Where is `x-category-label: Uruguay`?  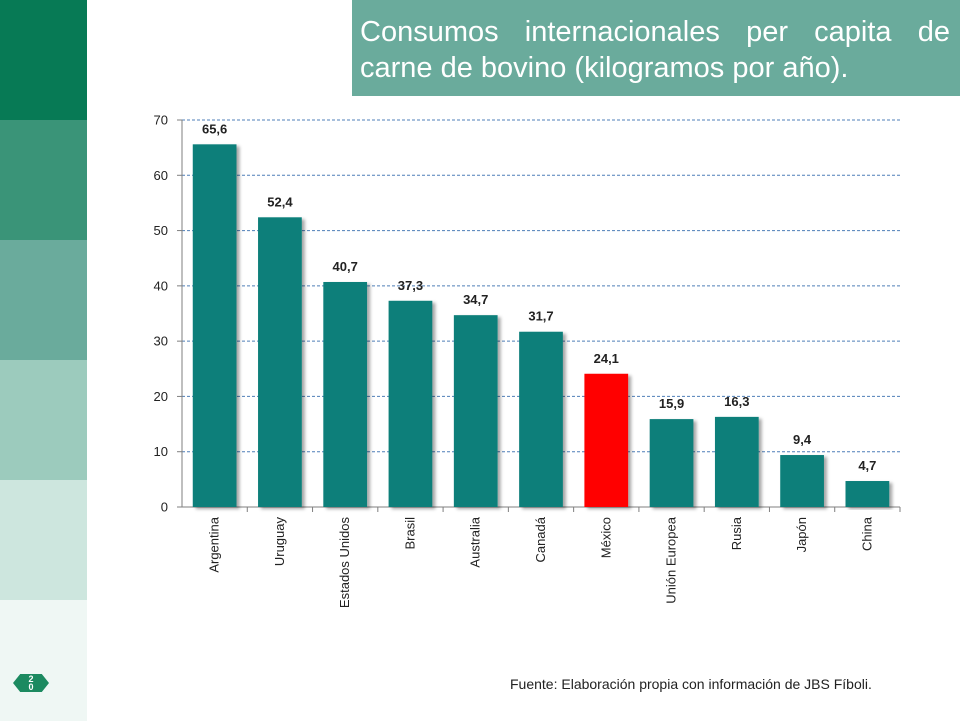 x-category-label: Uruguay is located at coordinates (279, 542).